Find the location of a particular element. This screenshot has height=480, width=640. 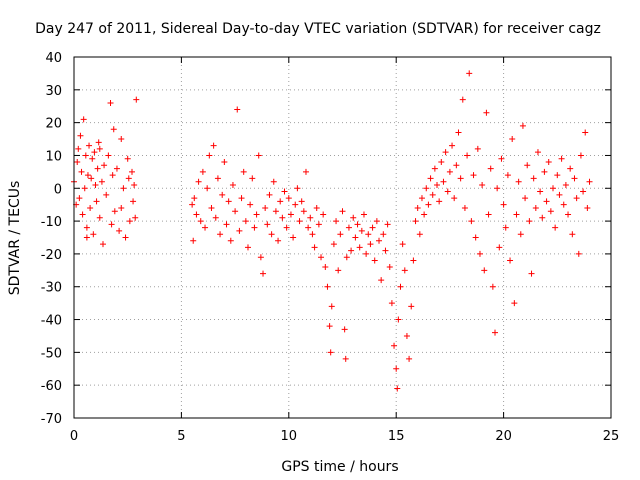

y-tick-label: 40 is located at coordinates (53, 58).